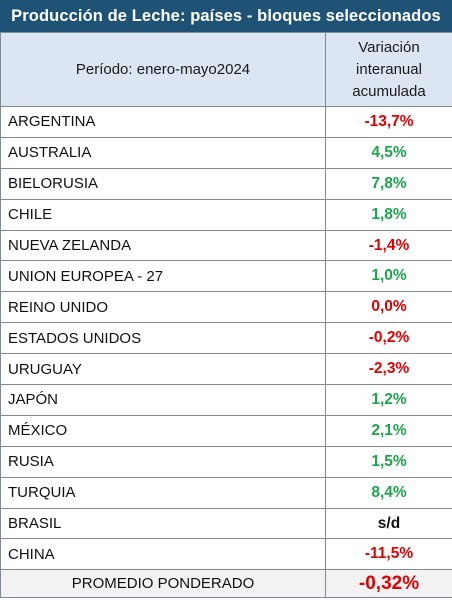 The image size is (452, 600). What do you see at coordinates (163, 69) in the screenshot?
I see `period-header: Período: enero-mayo2024` at bounding box center [163, 69].